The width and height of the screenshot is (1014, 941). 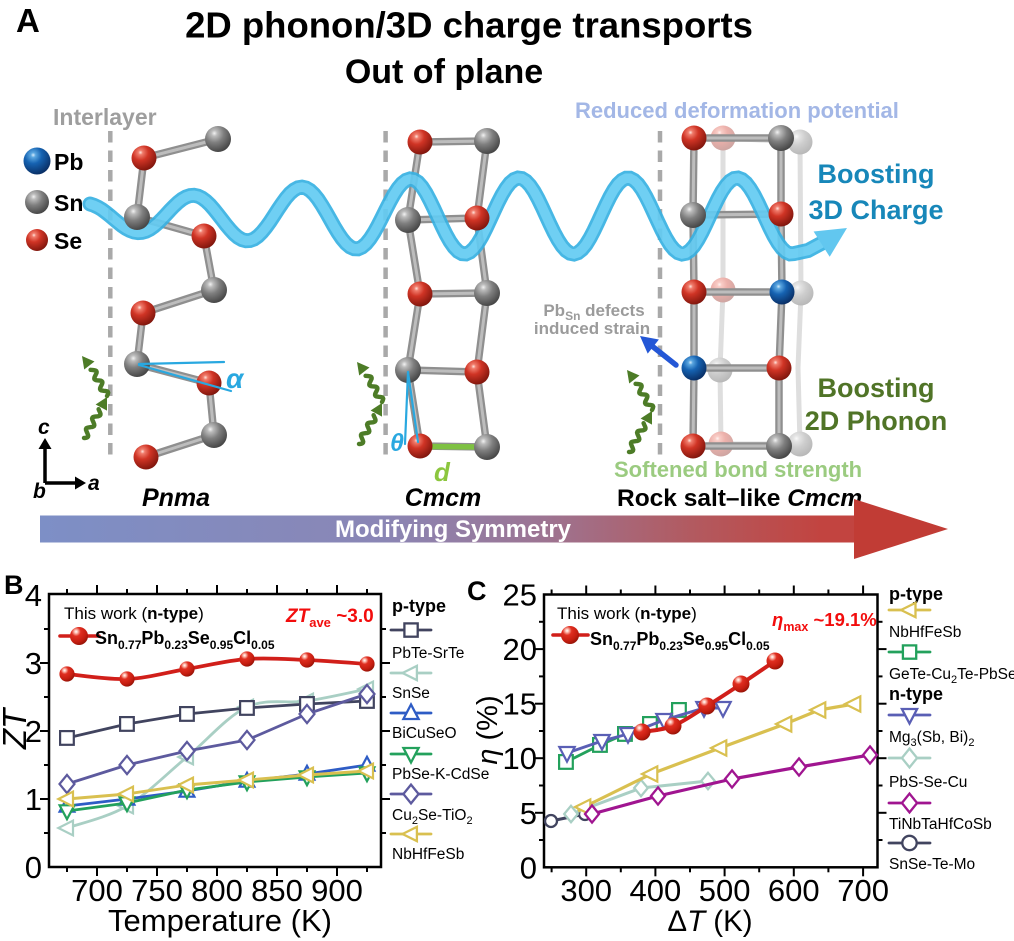 What do you see at coordinates (875, 210) in the screenshot?
I see `svg-text: 3D Charge` at bounding box center [875, 210].